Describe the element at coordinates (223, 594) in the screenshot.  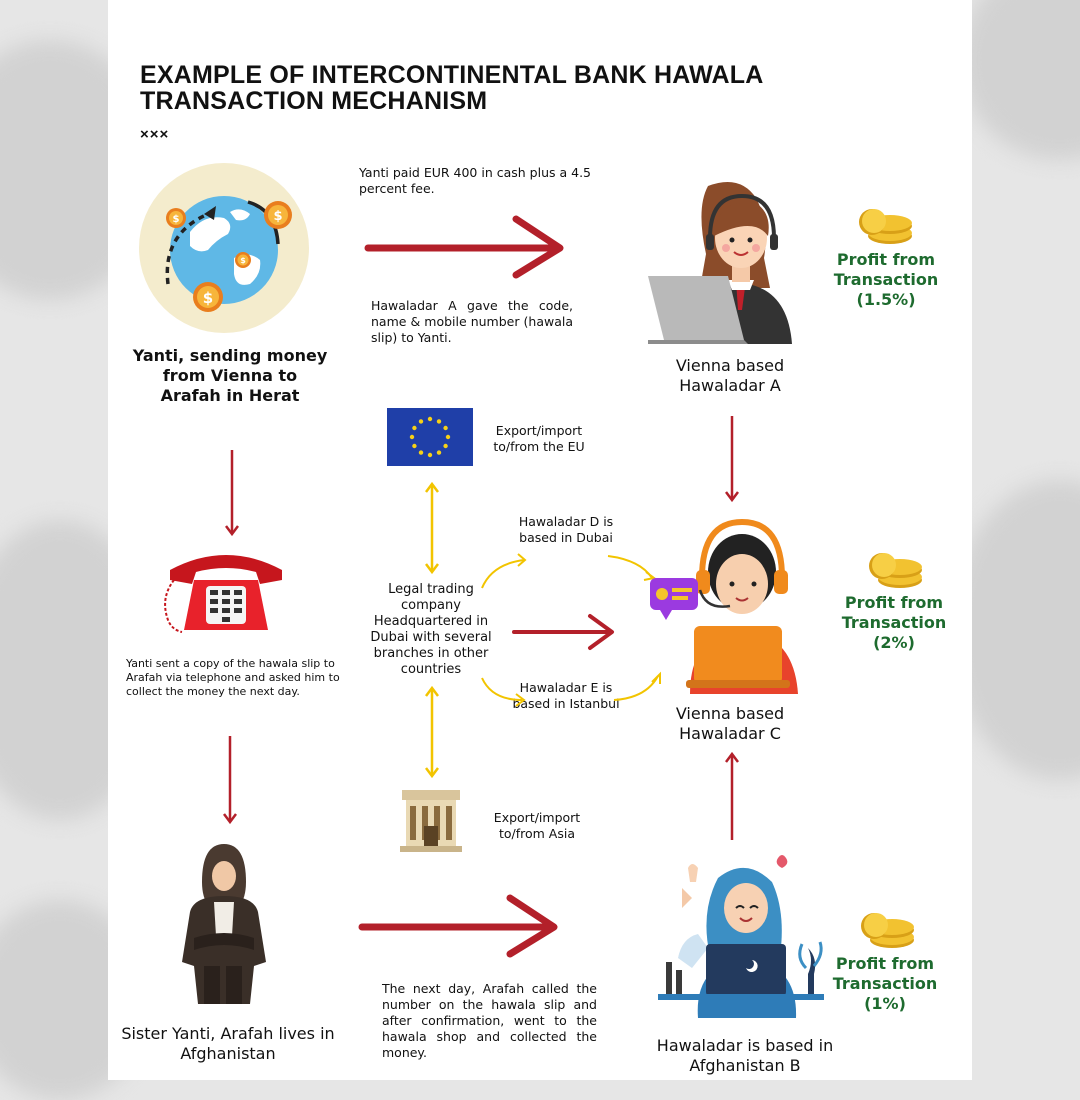
I see `telephone-icon` at that location.